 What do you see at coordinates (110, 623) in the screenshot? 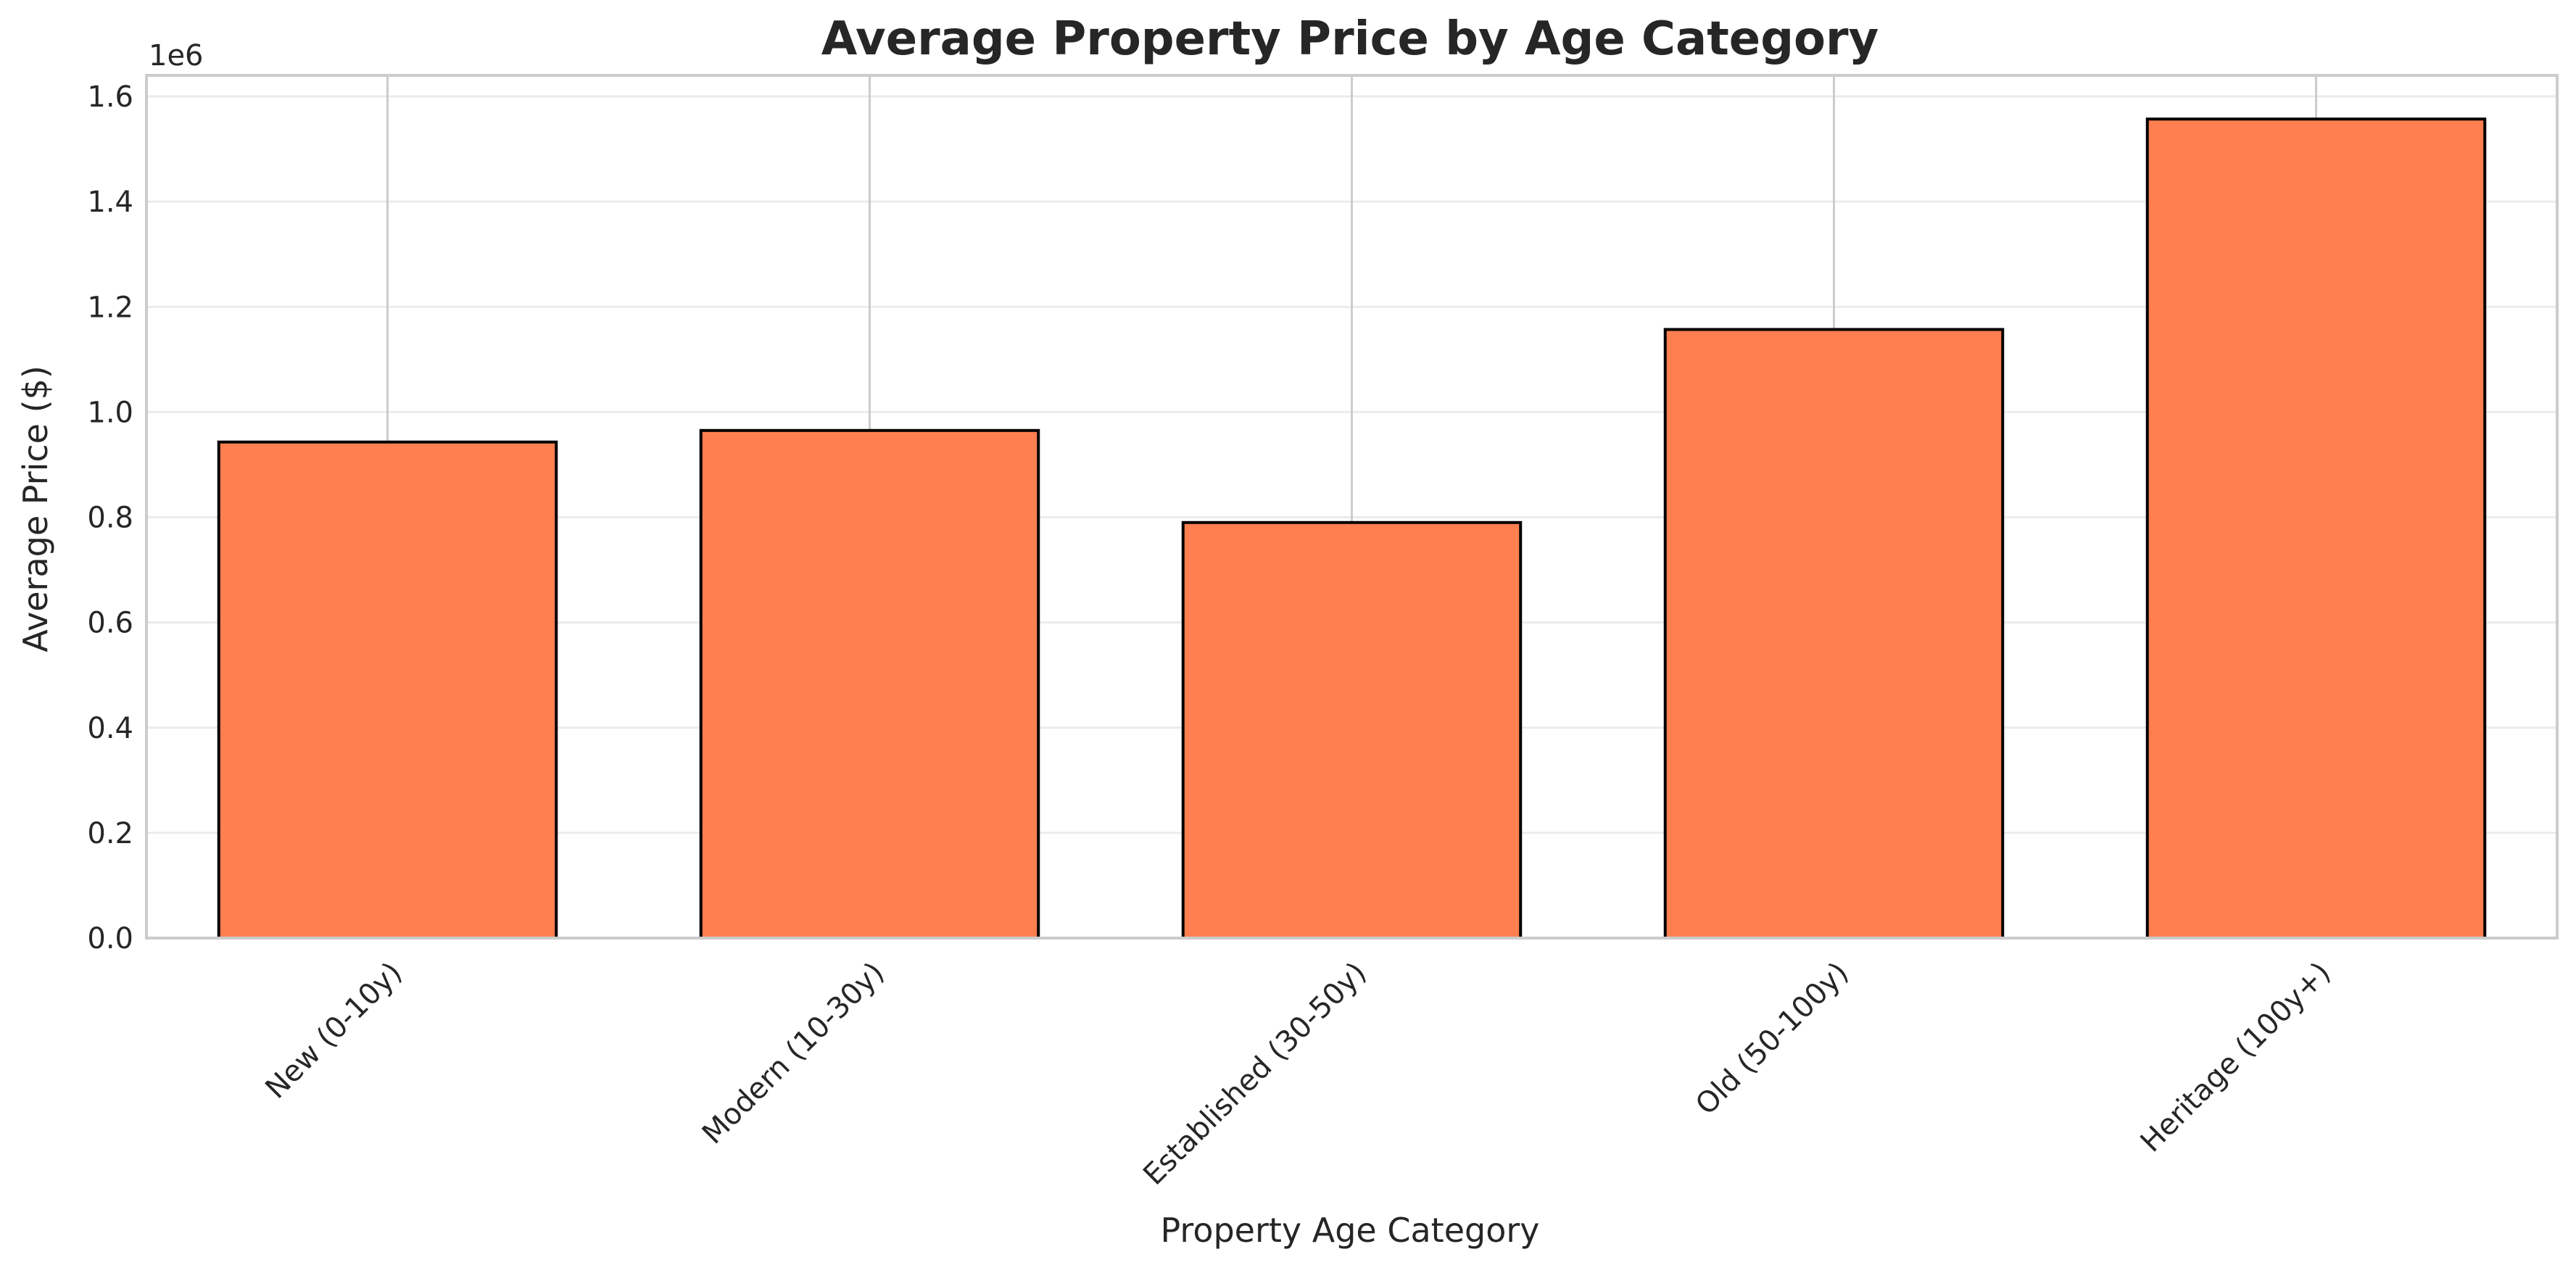
I see `y-tick-label: 0.6` at bounding box center [110, 623].